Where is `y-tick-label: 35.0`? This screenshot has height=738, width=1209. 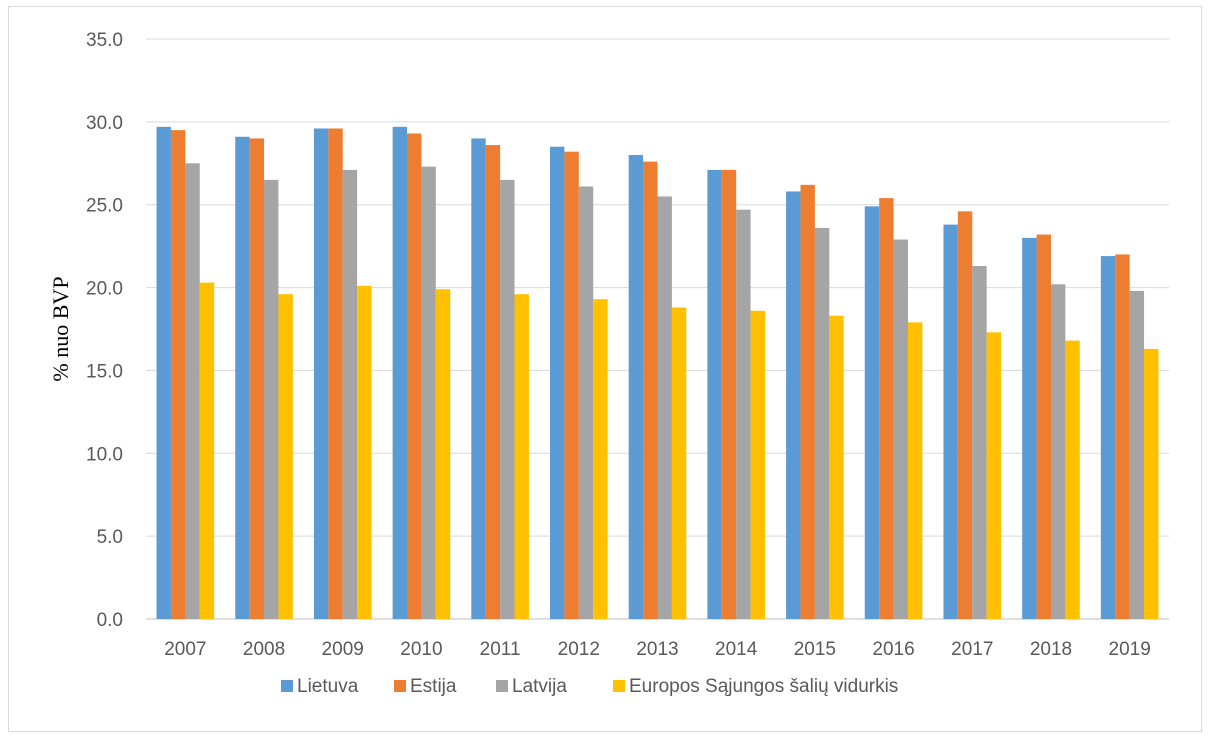 y-tick-label: 35.0 is located at coordinates (104, 40).